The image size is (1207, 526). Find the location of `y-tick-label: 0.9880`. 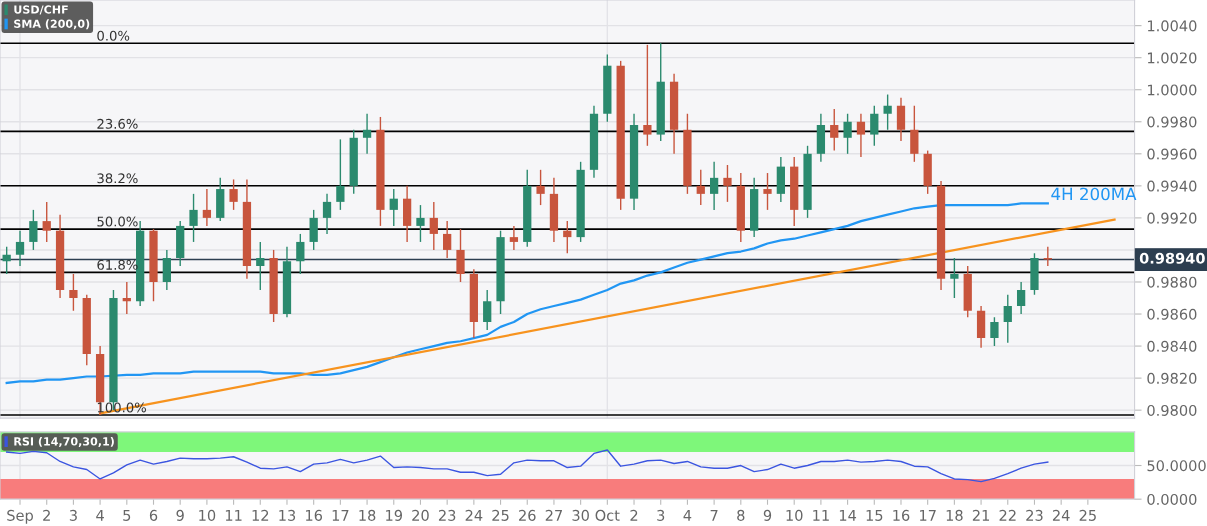

y-tick-label: 0.9880 is located at coordinates (1172, 282).